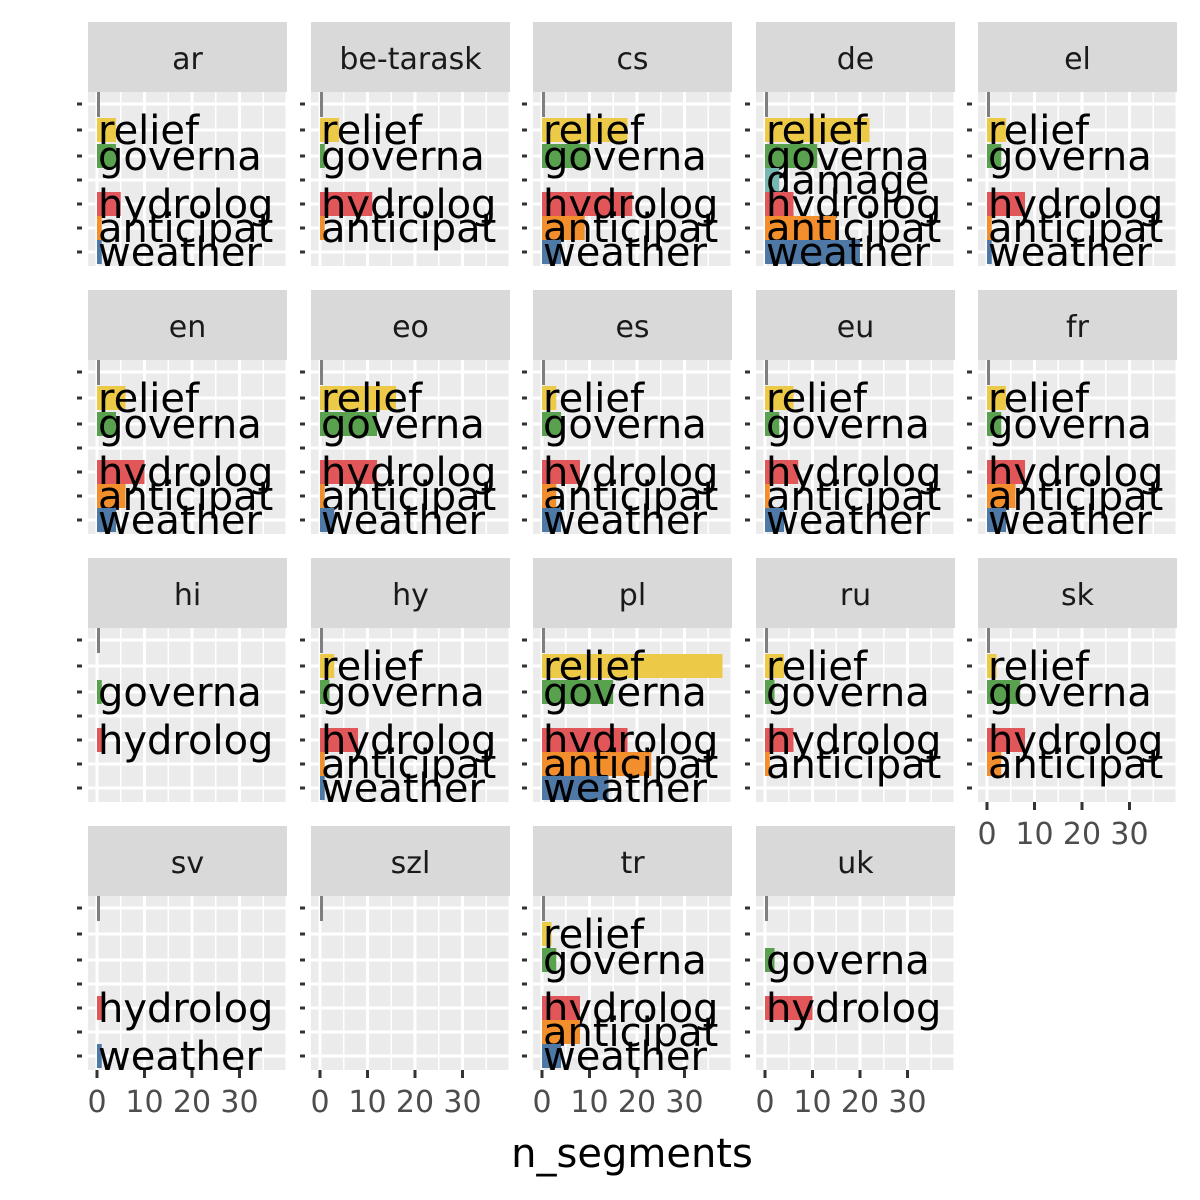 The height and width of the screenshot is (1200, 1200). Describe the element at coordinates (632, 59) in the screenshot. I see `facet-strip-label: cs` at that location.